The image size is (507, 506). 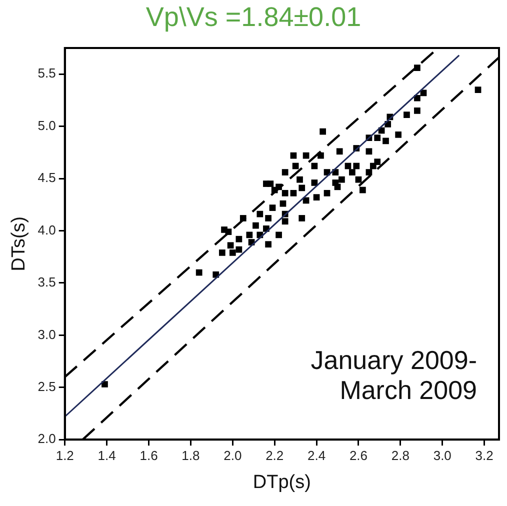 What do you see at coordinates (275, 455) in the screenshot?
I see `x-tick-label: 2.2` at bounding box center [275, 455].